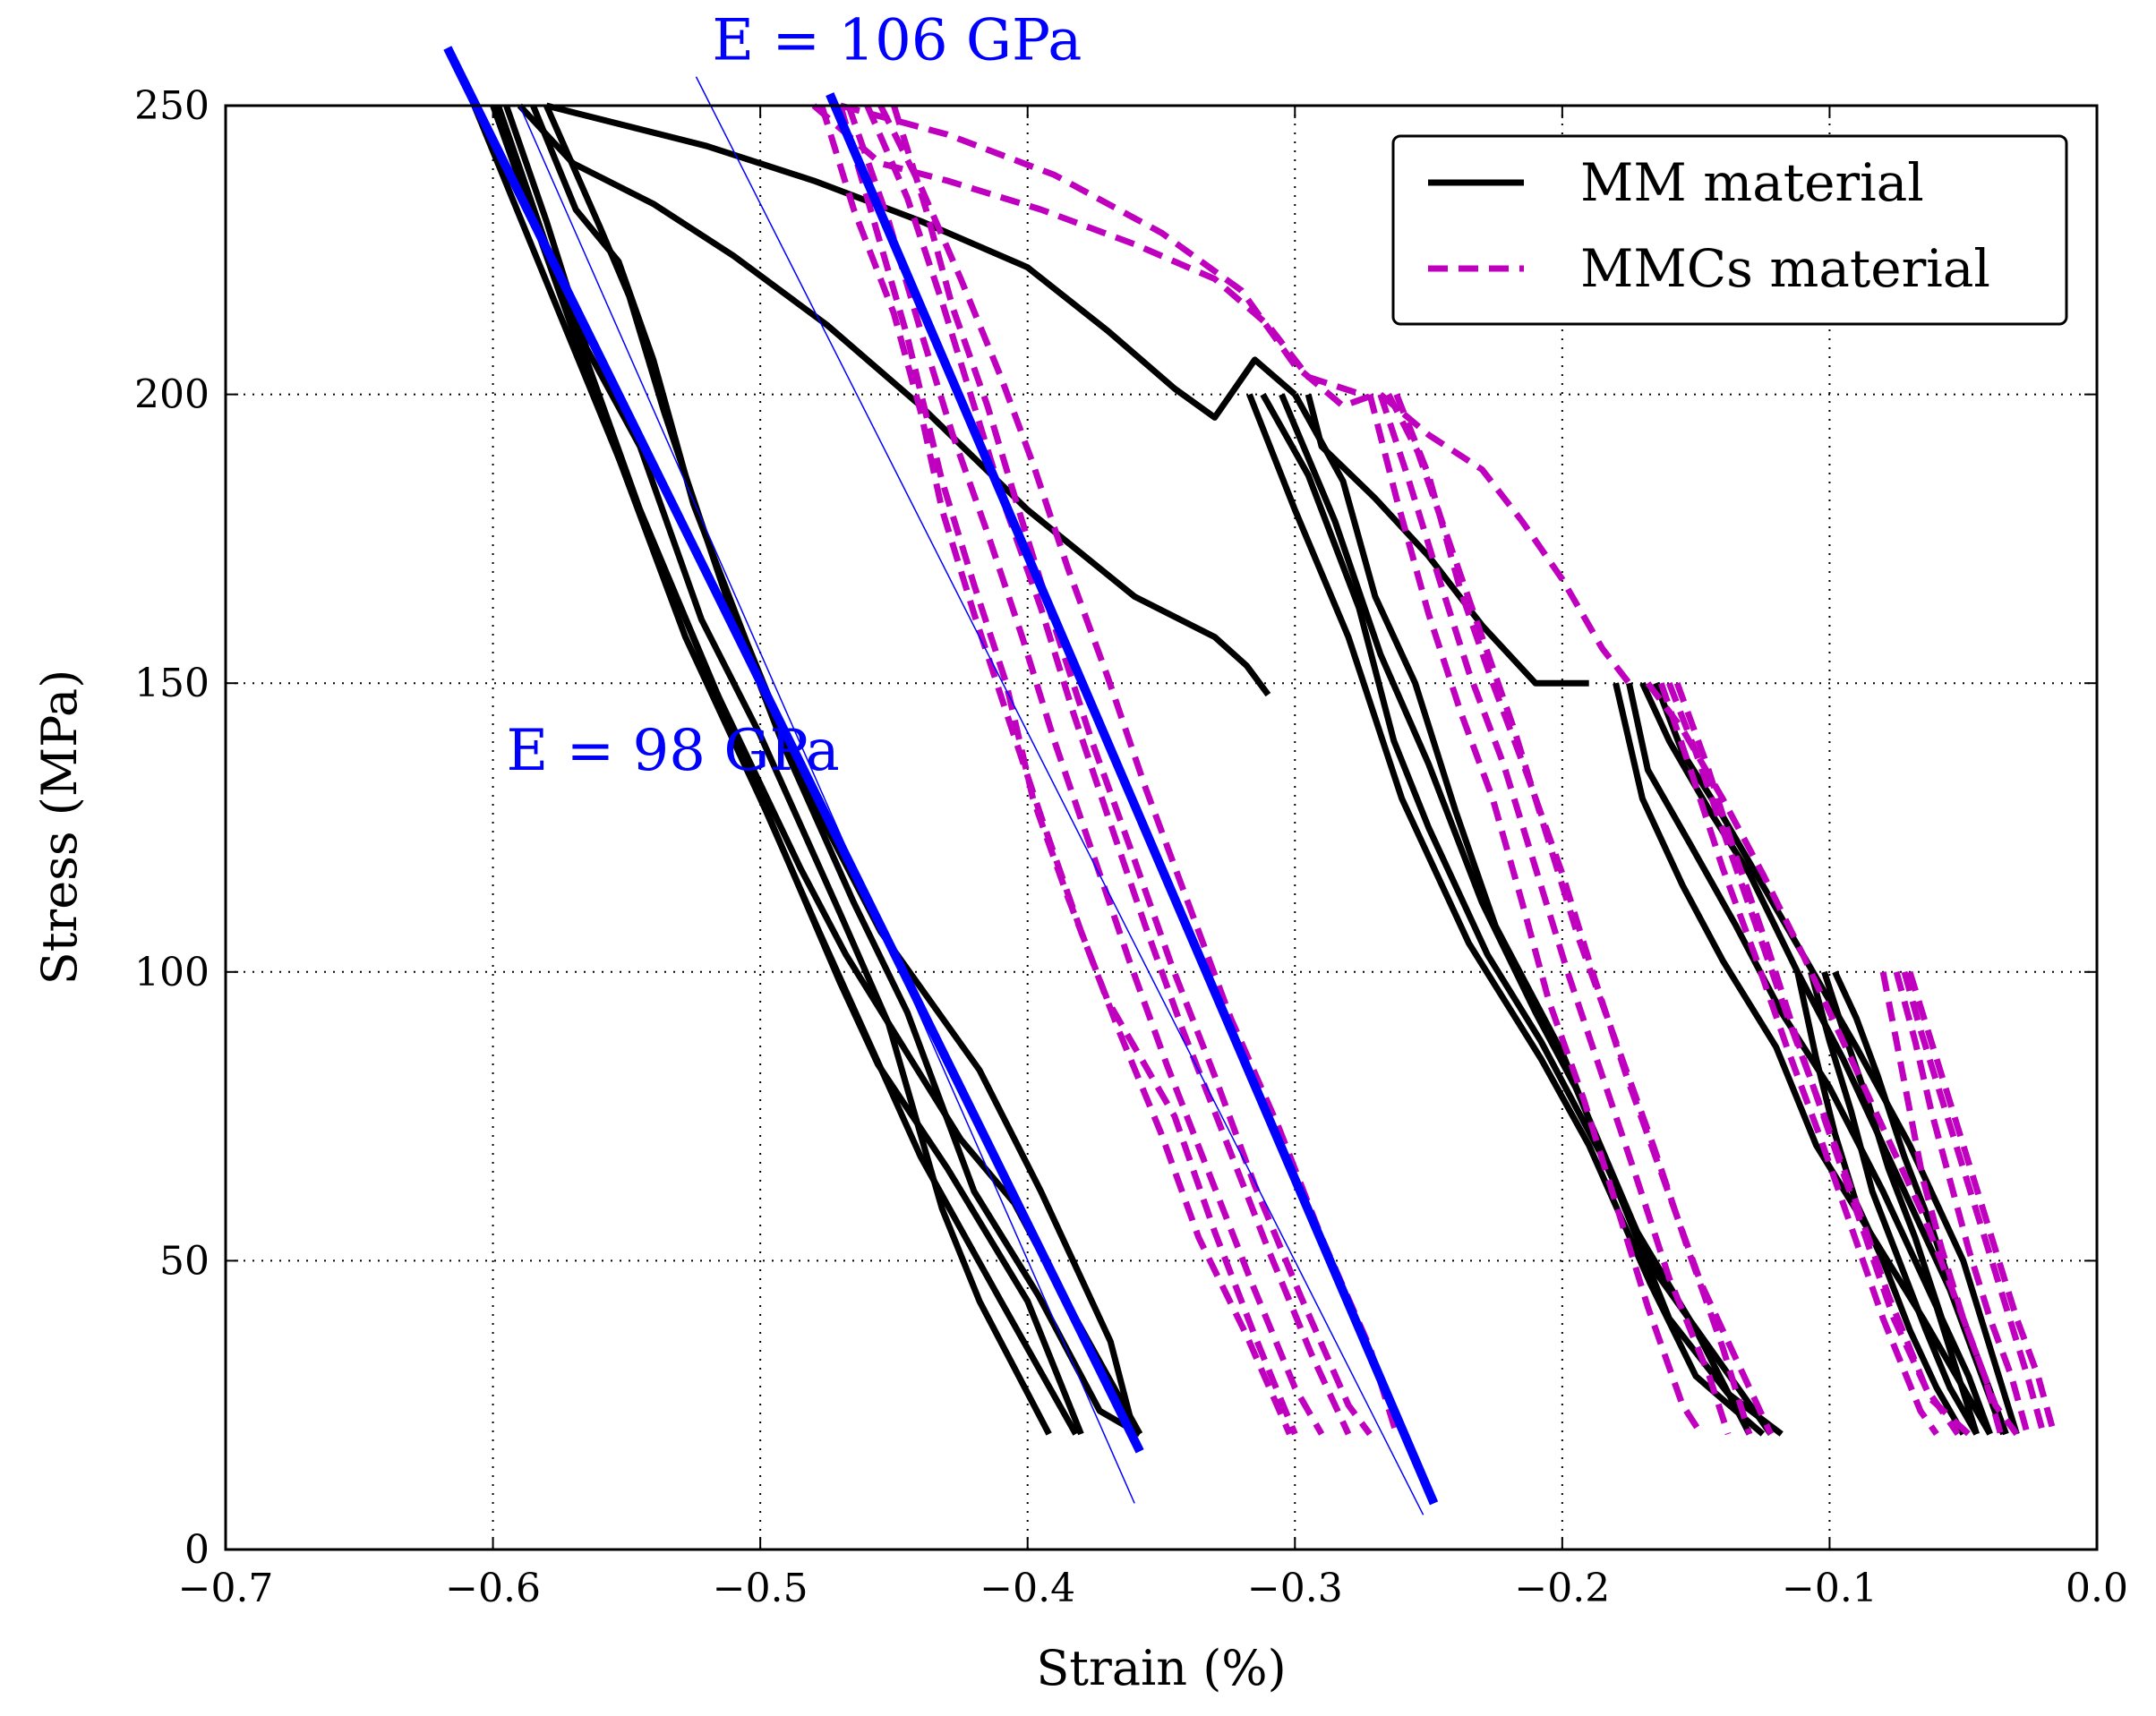 This screenshot has width=2156, height=1716. I want to click on y-tick-label: 100, so click(172, 972).